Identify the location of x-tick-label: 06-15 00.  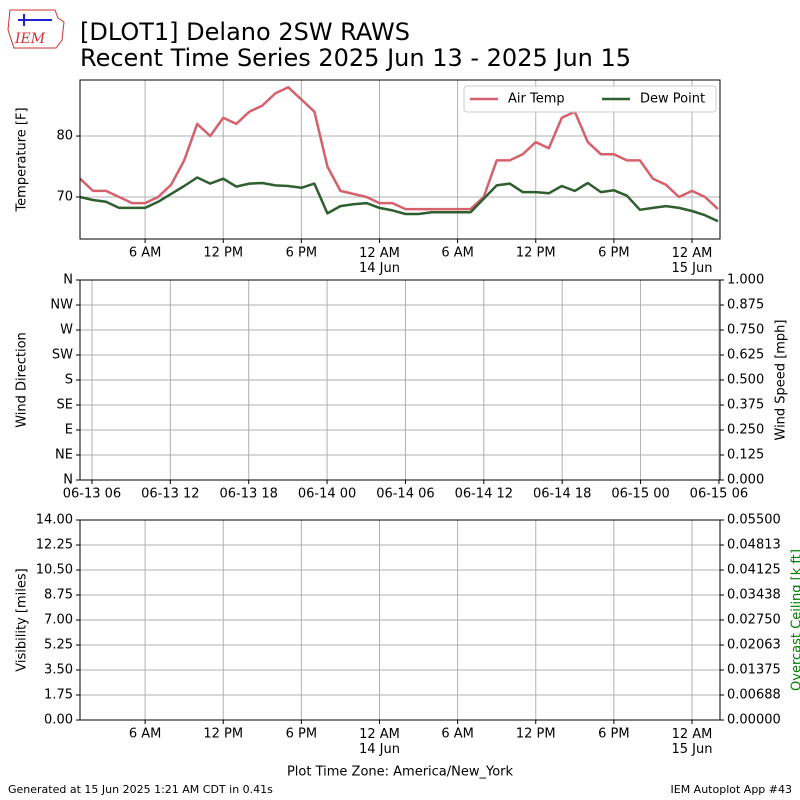
(640, 494).